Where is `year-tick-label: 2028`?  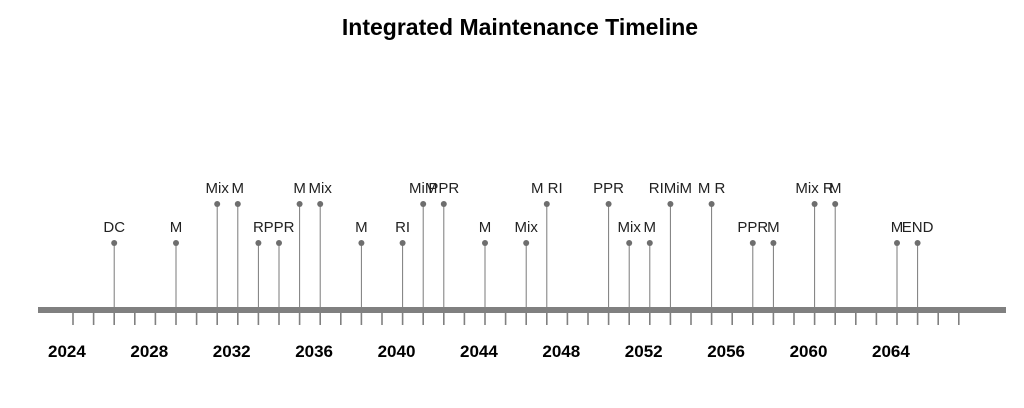
year-tick-label: 2028 is located at coordinates (149, 351).